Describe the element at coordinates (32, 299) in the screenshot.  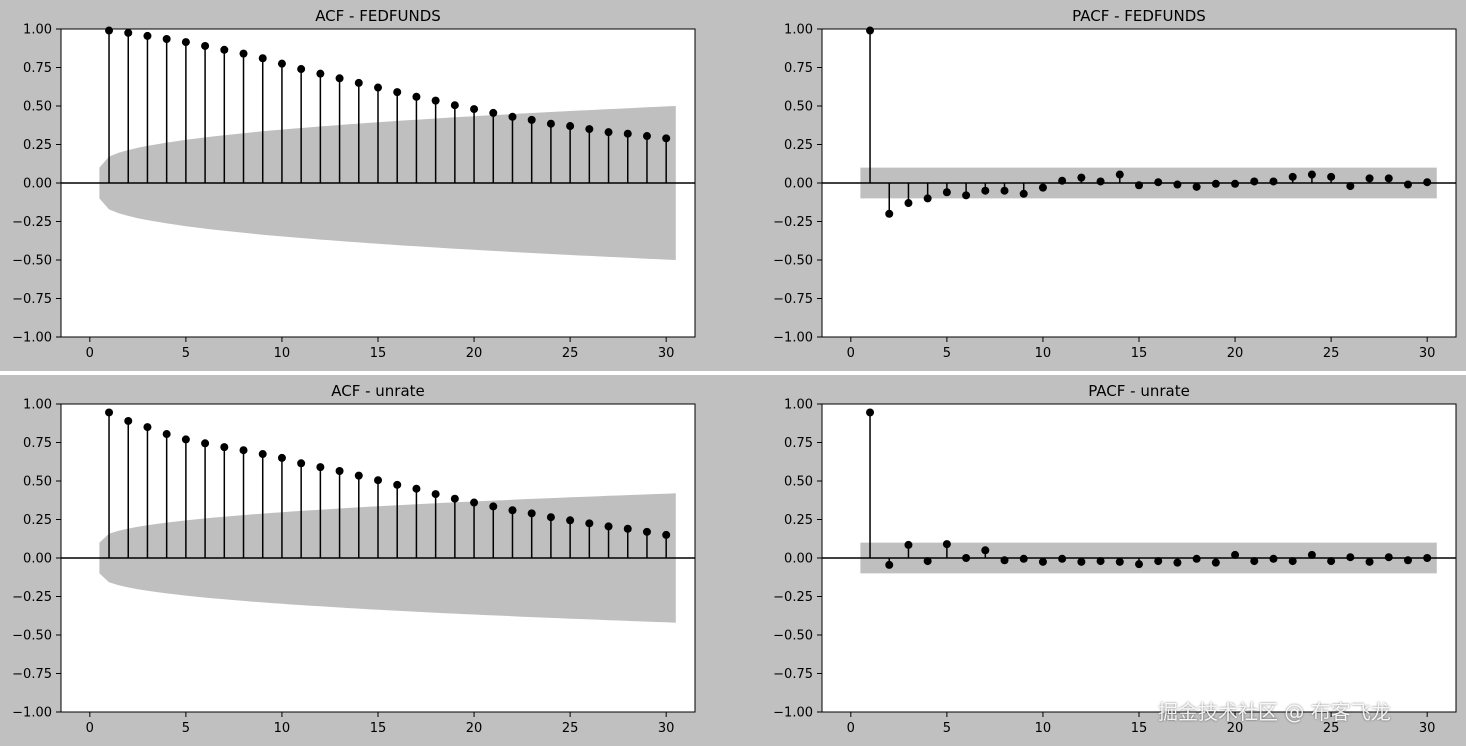
I see `y-tick-label: −0.75` at that location.